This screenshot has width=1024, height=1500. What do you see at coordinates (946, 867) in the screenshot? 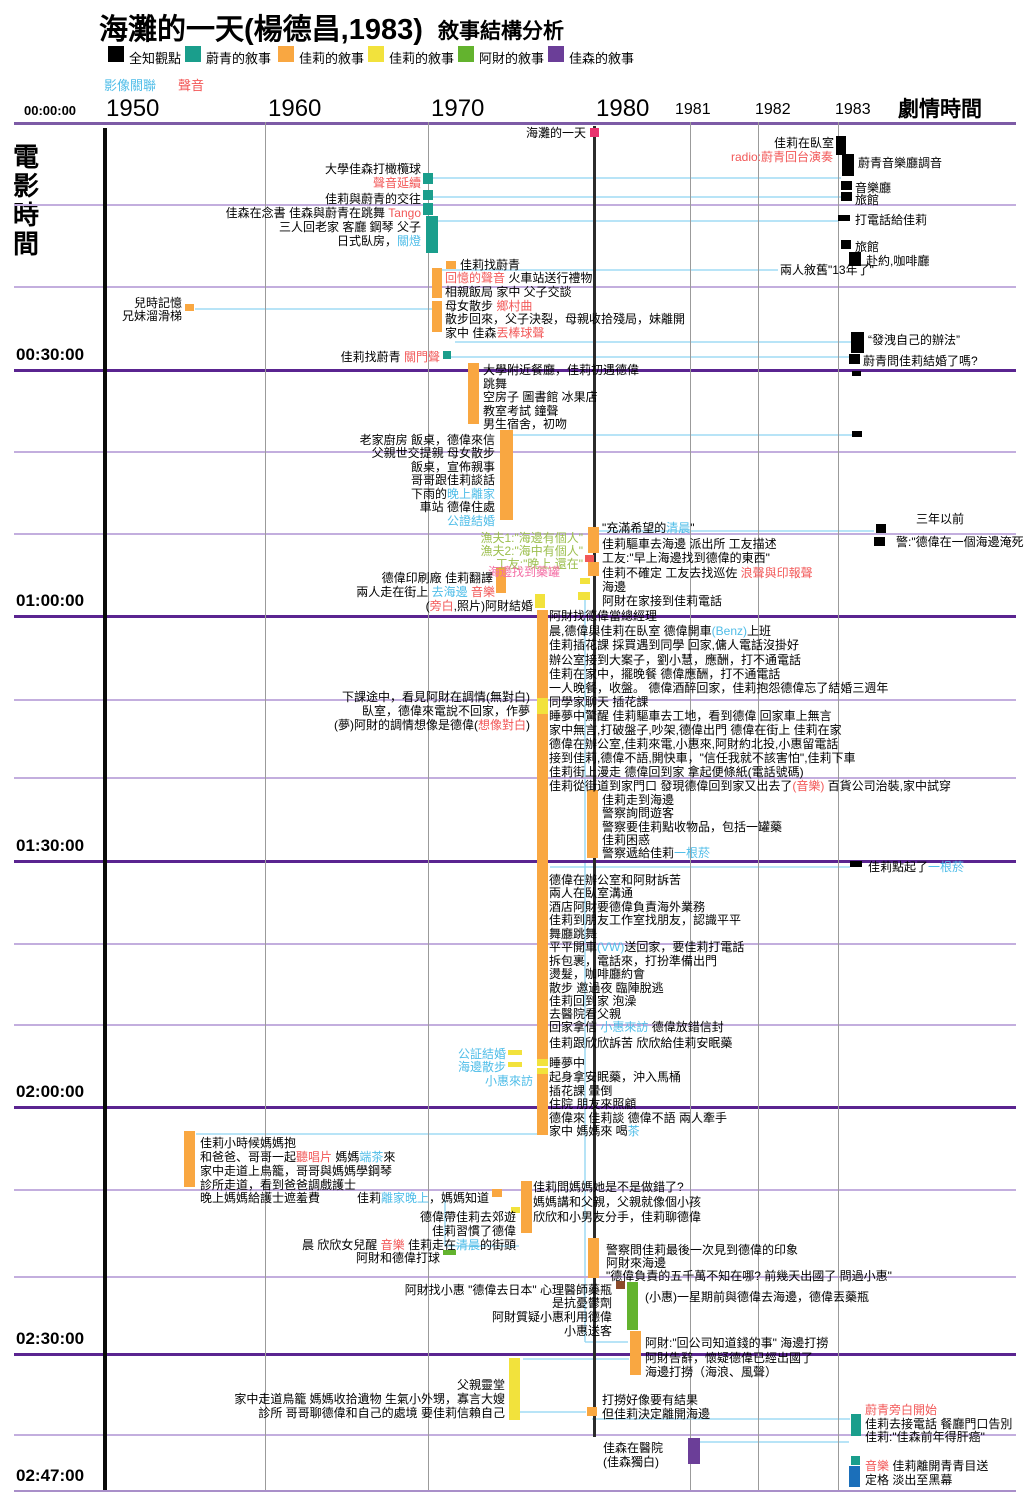
I see `annotation-text: 一根菸` at bounding box center [946, 867].